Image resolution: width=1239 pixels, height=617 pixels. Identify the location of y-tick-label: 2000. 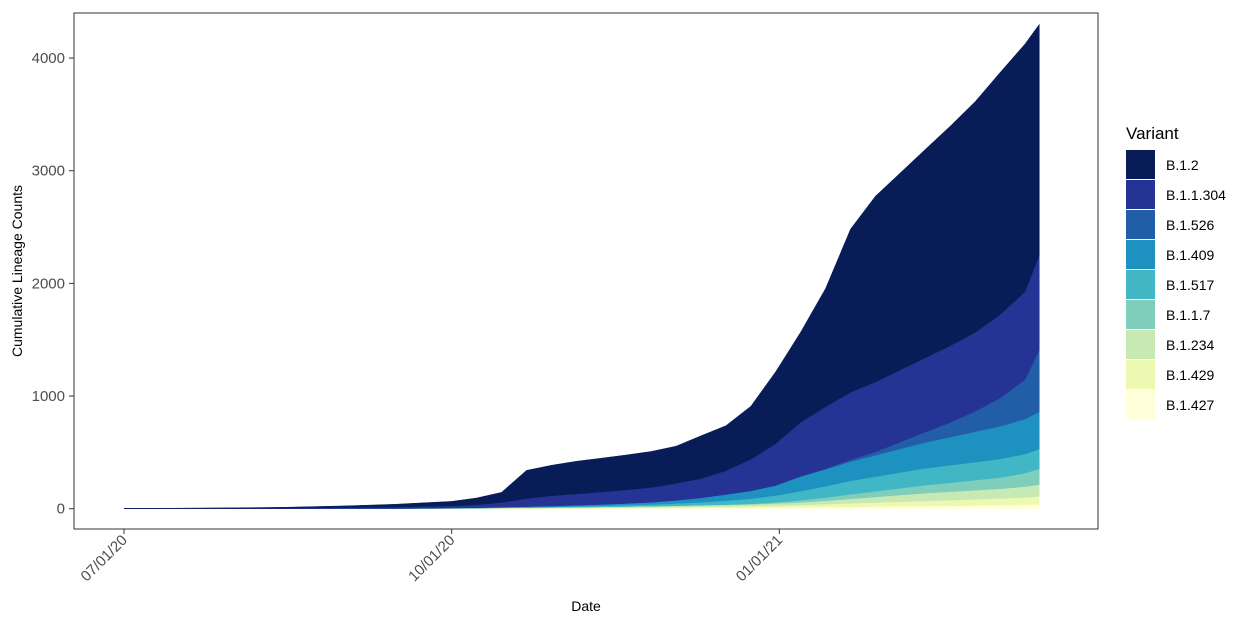
(48, 283).